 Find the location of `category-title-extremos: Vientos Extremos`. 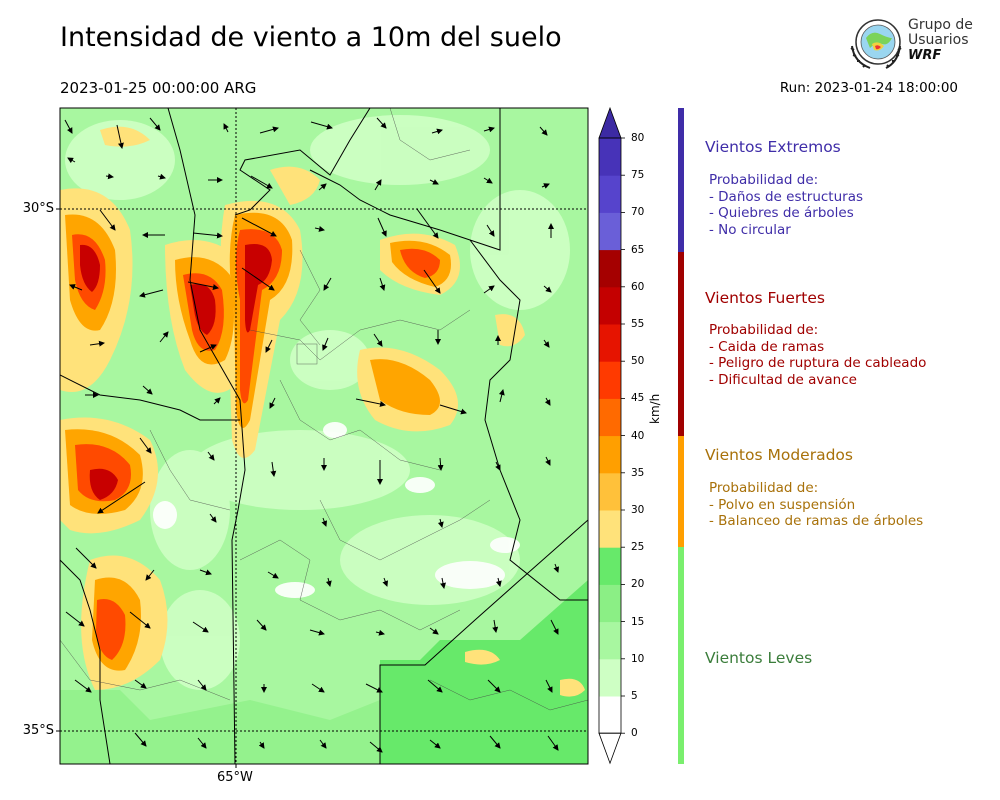

category-title-extremos: Vientos Extremos is located at coordinates (773, 147).